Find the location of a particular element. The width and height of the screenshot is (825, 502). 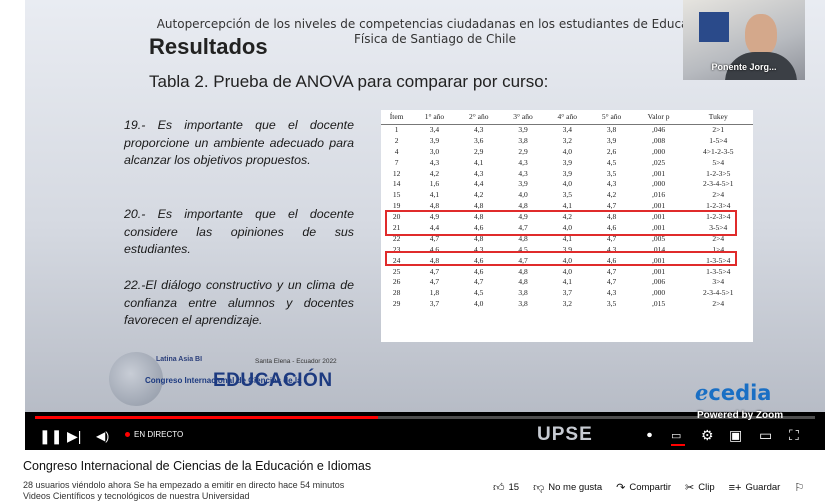

table-row: 22 4,7 4,8 4,8 4,1 4,7 ,005 2>4 is located at coordinates (567, 238).